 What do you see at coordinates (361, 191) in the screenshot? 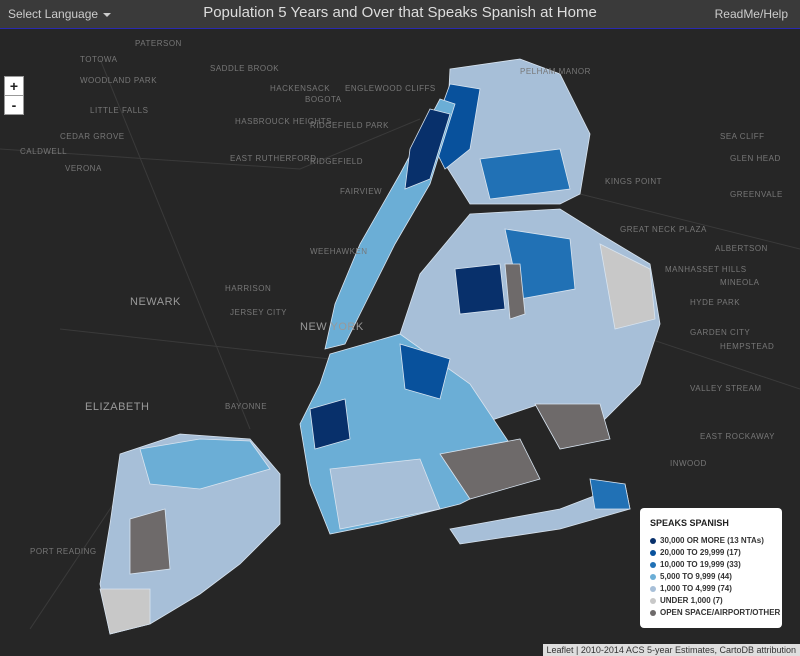
I see `place-label: FAIRVIEW` at bounding box center [361, 191].